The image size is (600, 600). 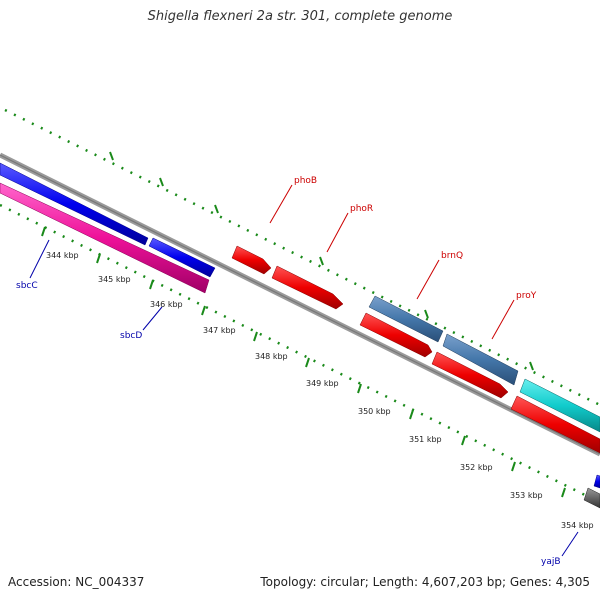 What do you see at coordinates (476, 467) in the screenshot?
I see `tick-label: 352 kbp` at bounding box center [476, 467].